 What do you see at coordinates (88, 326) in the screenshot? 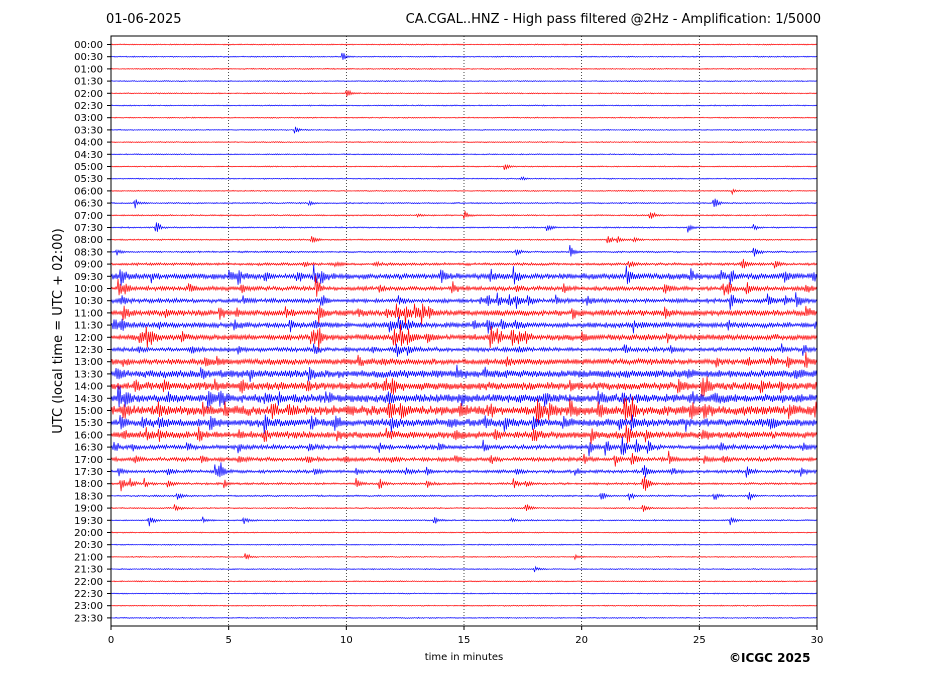
I see `y-tick-label: 11:30` at bounding box center [88, 326].